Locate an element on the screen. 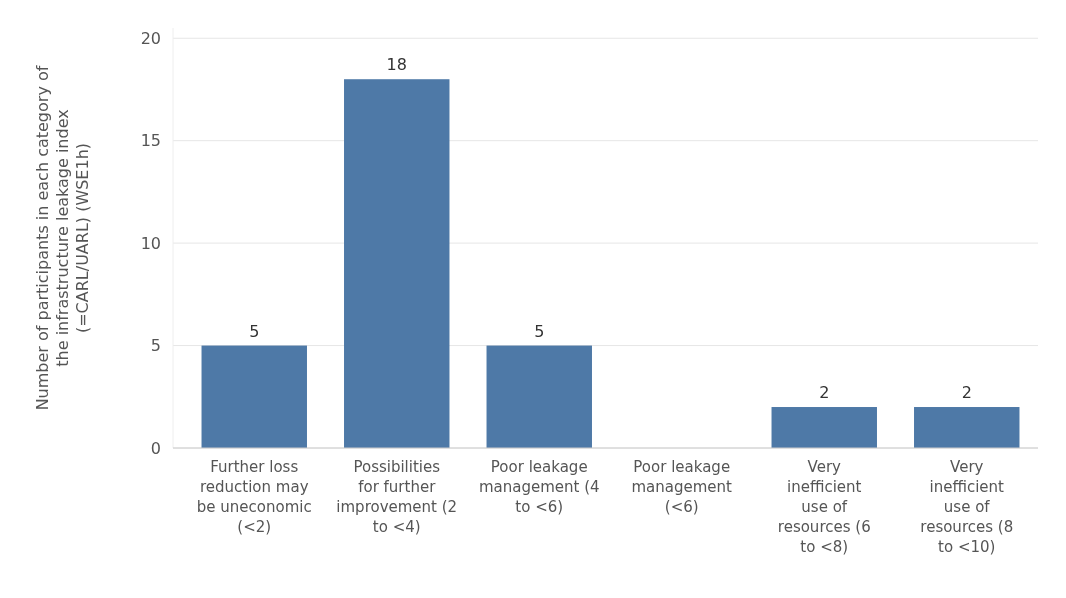 The width and height of the screenshot is (1066, 598). x-tick-label: Very inefficient use of resources (6 to <8) is located at coordinates (824, 507).